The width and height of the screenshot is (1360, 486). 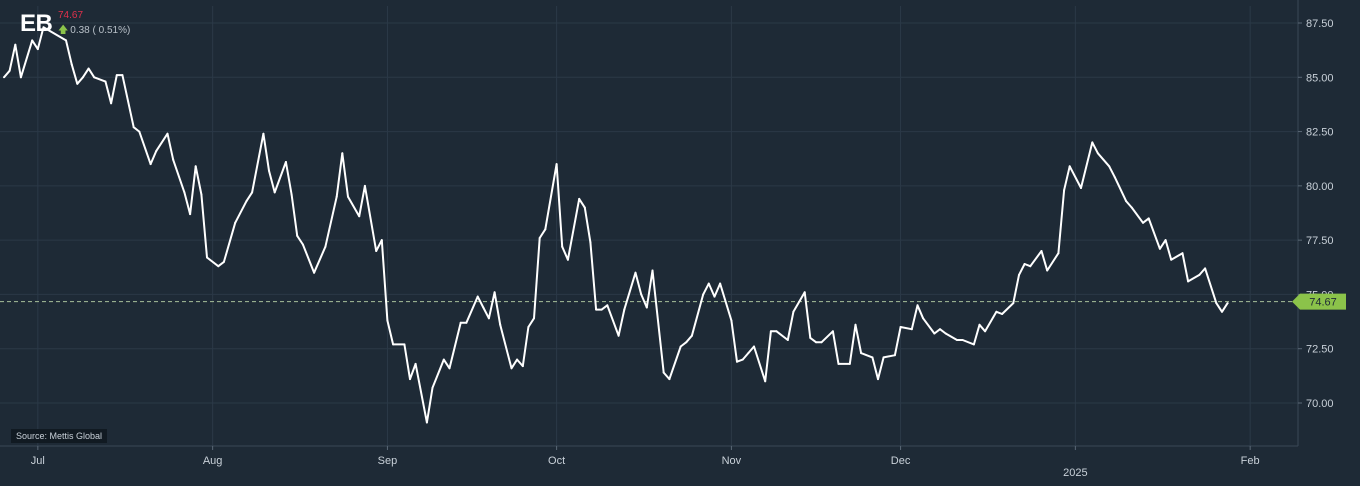 I want to click on x-tick-label: Dec, so click(x=901, y=461).